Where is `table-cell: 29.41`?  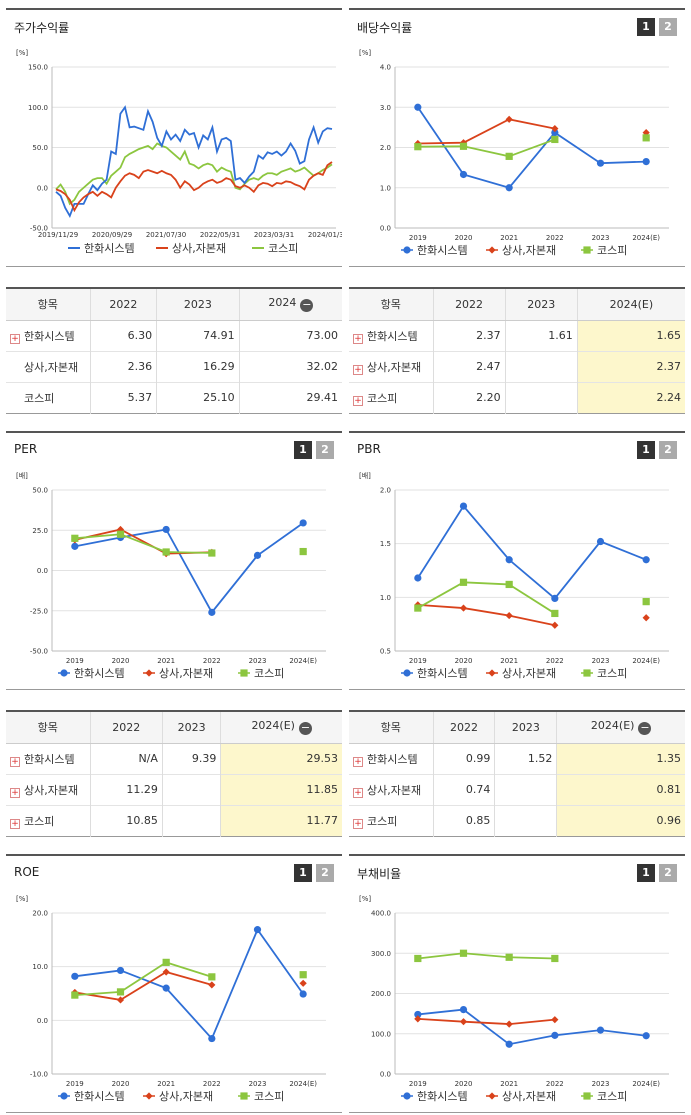
table-cell: 29.41 is located at coordinates (290, 397).